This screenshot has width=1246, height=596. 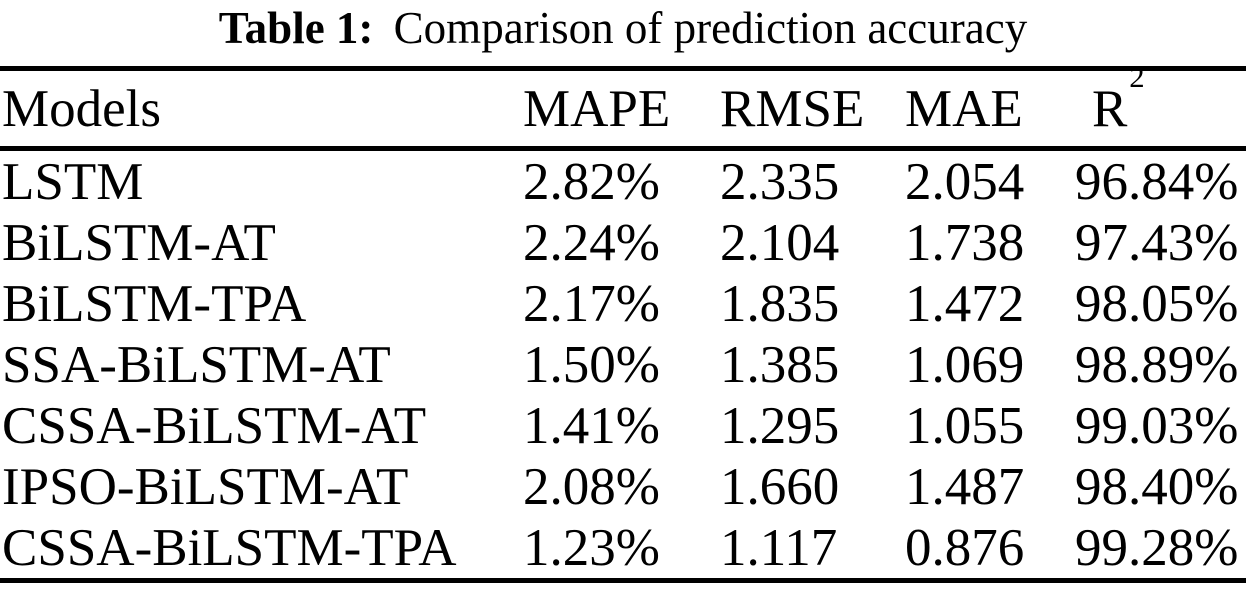 I want to click on table-row: BiLSTM-TPA 2.17% 1.835 1.472 98.05%, so click(x=623, y=303).